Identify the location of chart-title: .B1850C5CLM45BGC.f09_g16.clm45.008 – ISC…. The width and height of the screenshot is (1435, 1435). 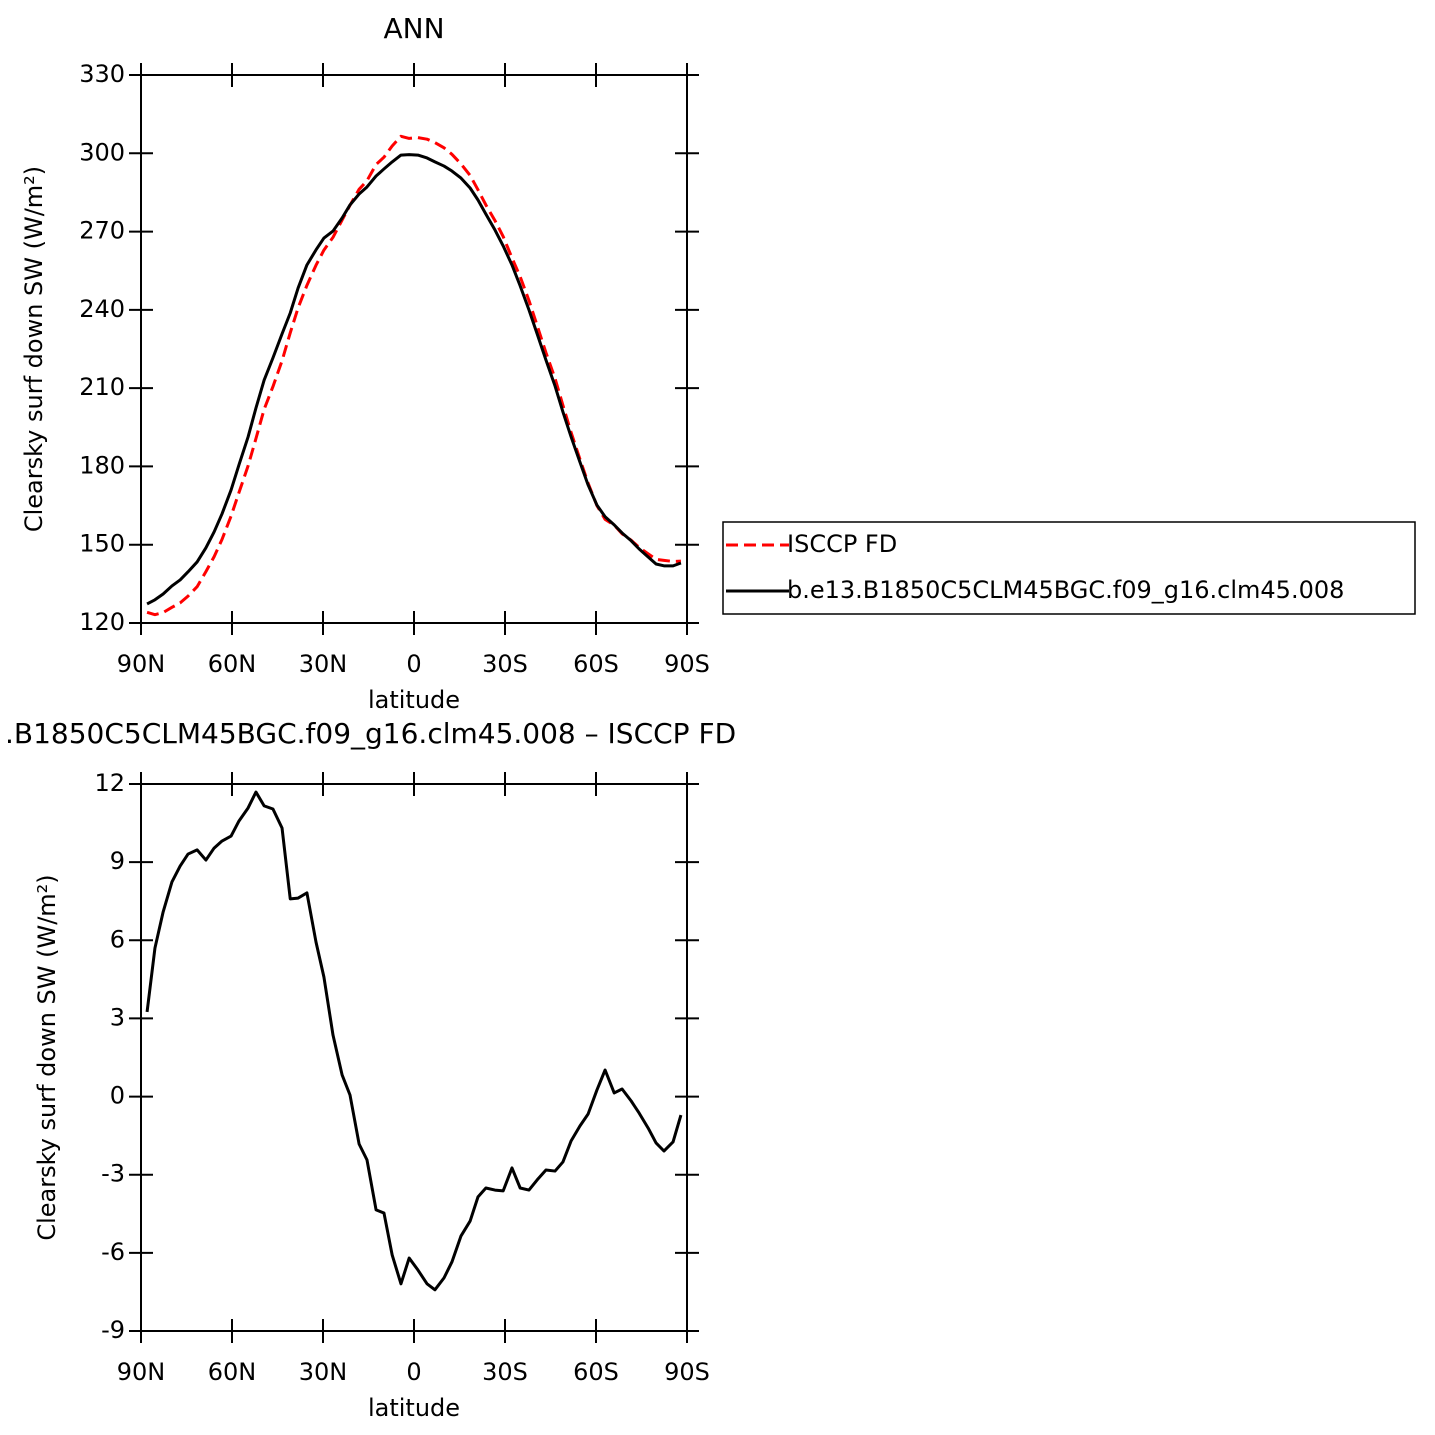
(370, 733).